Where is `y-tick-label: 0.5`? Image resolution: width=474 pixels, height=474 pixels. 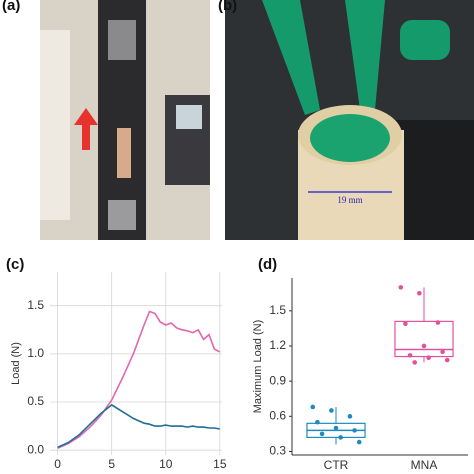
y-tick-label: 0.5 is located at coordinates (35, 401).